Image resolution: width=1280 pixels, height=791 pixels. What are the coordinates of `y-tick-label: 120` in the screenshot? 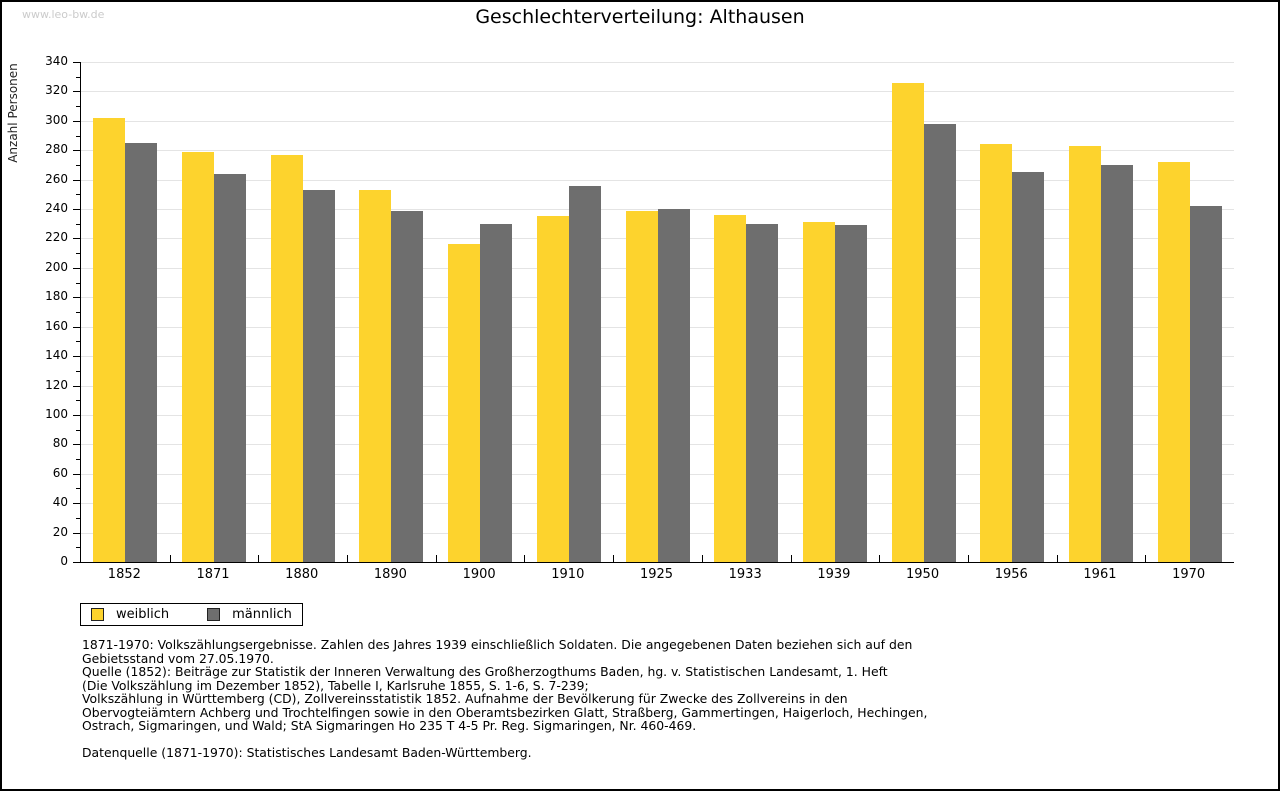 It's located at (56, 384).